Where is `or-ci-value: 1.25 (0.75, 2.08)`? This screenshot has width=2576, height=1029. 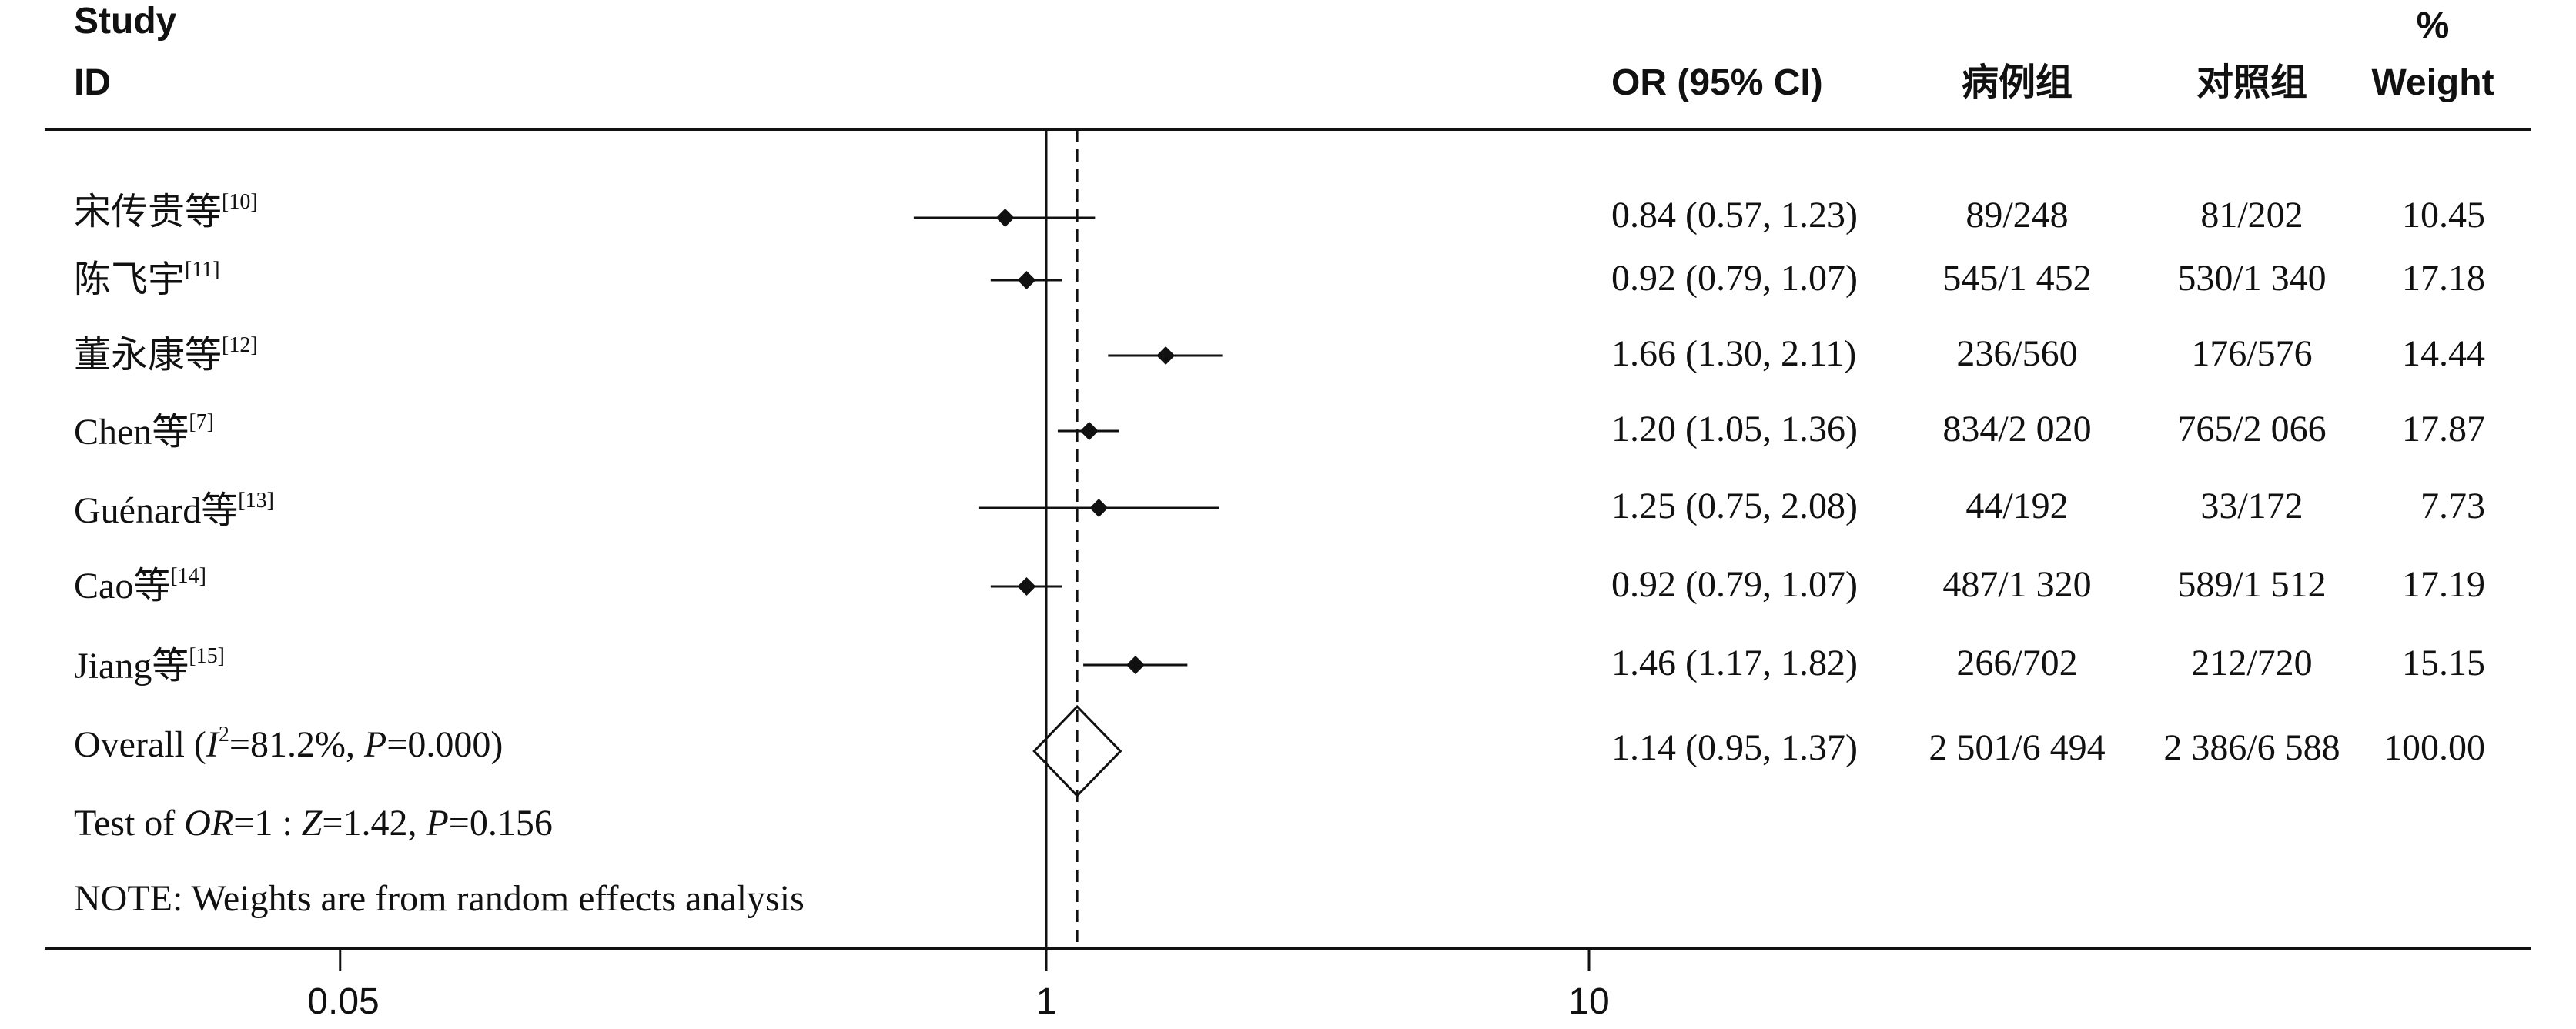 or-ci-value: 1.25 (0.75, 2.08) is located at coordinates (1734, 506).